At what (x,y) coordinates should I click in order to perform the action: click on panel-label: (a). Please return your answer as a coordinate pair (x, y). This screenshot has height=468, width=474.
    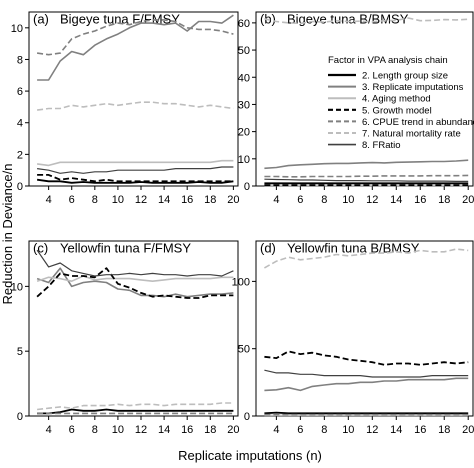
    Looking at the image, I should click on (41, 19).